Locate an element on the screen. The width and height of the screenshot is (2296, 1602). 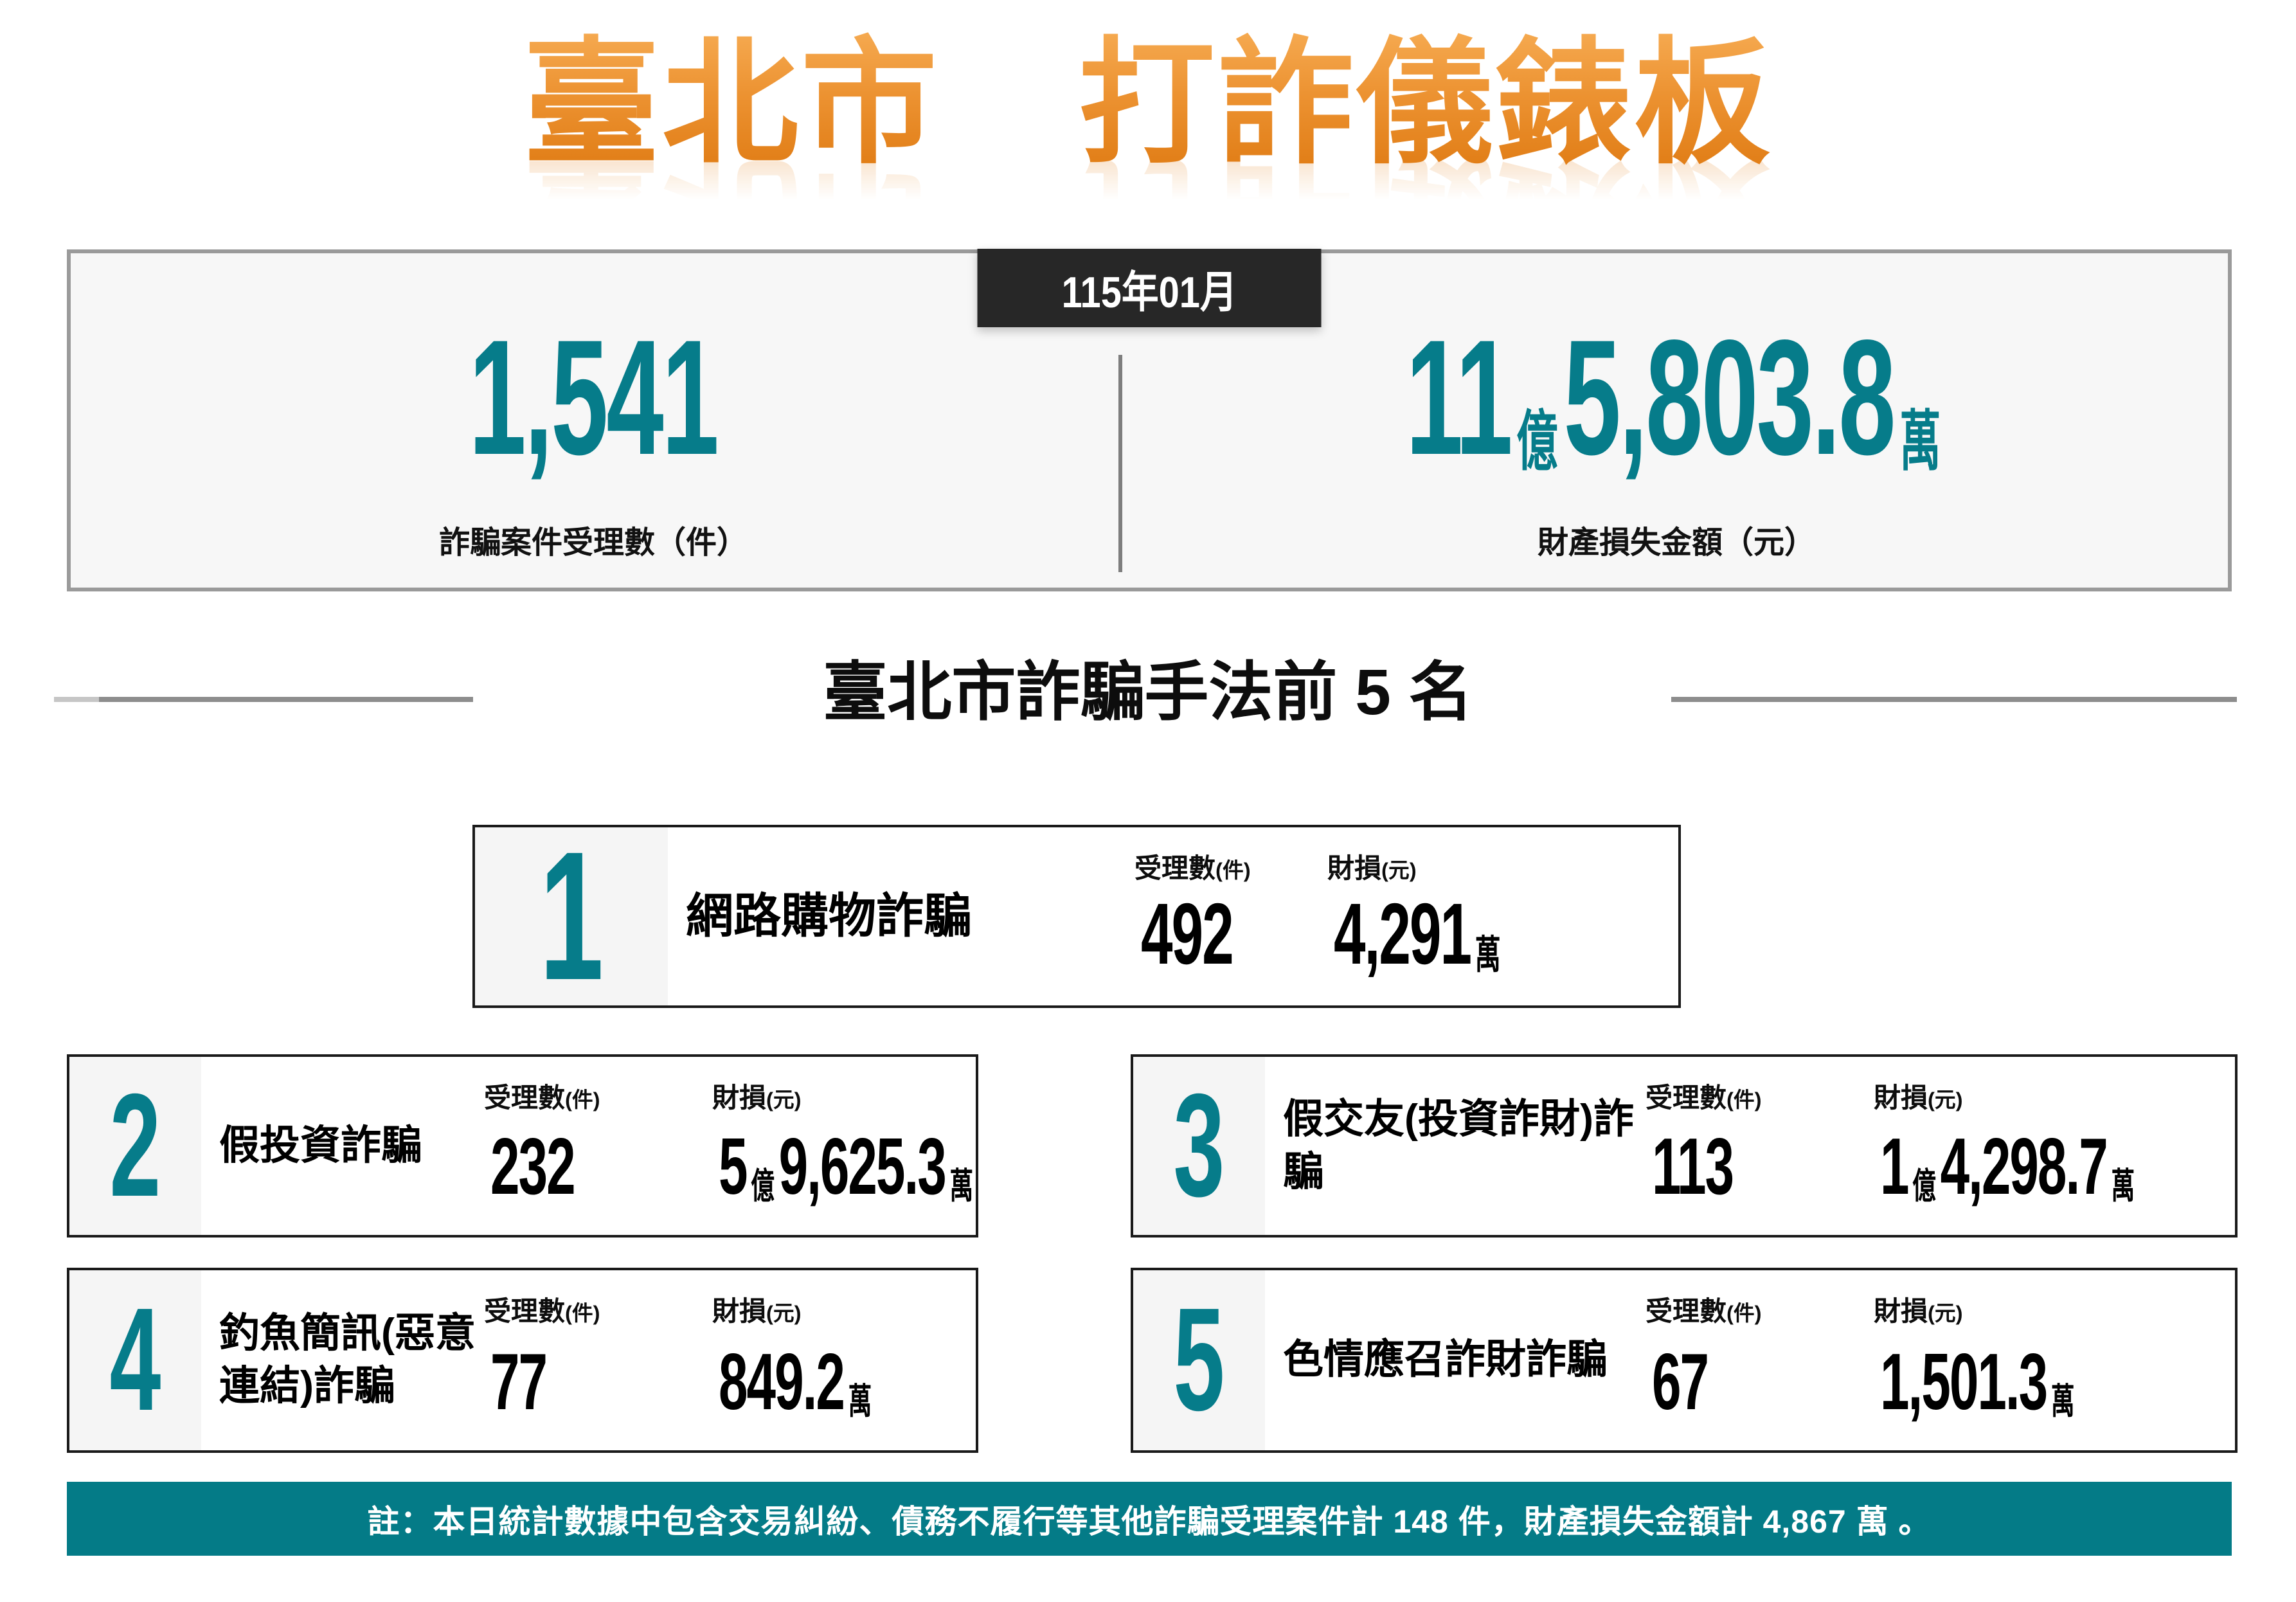
stat-loss-label: 財產損失金額（元） is located at coordinates (1676, 543).